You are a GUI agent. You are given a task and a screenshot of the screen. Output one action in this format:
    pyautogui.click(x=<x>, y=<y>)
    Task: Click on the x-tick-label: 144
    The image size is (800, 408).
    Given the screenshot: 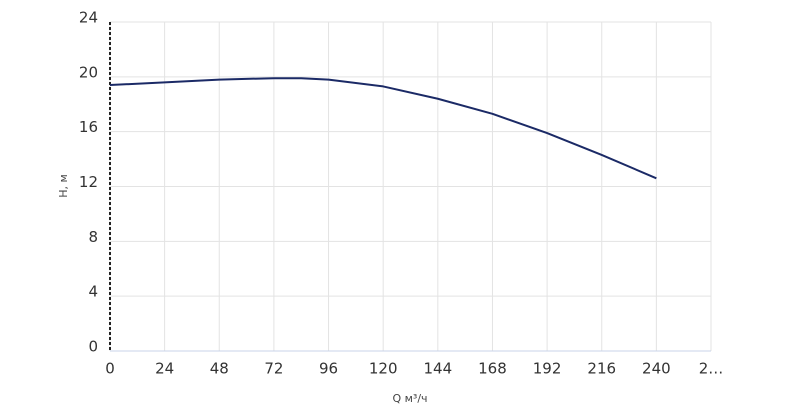 What is the action you would take?
    pyautogui.click(x=437, y=369)
    